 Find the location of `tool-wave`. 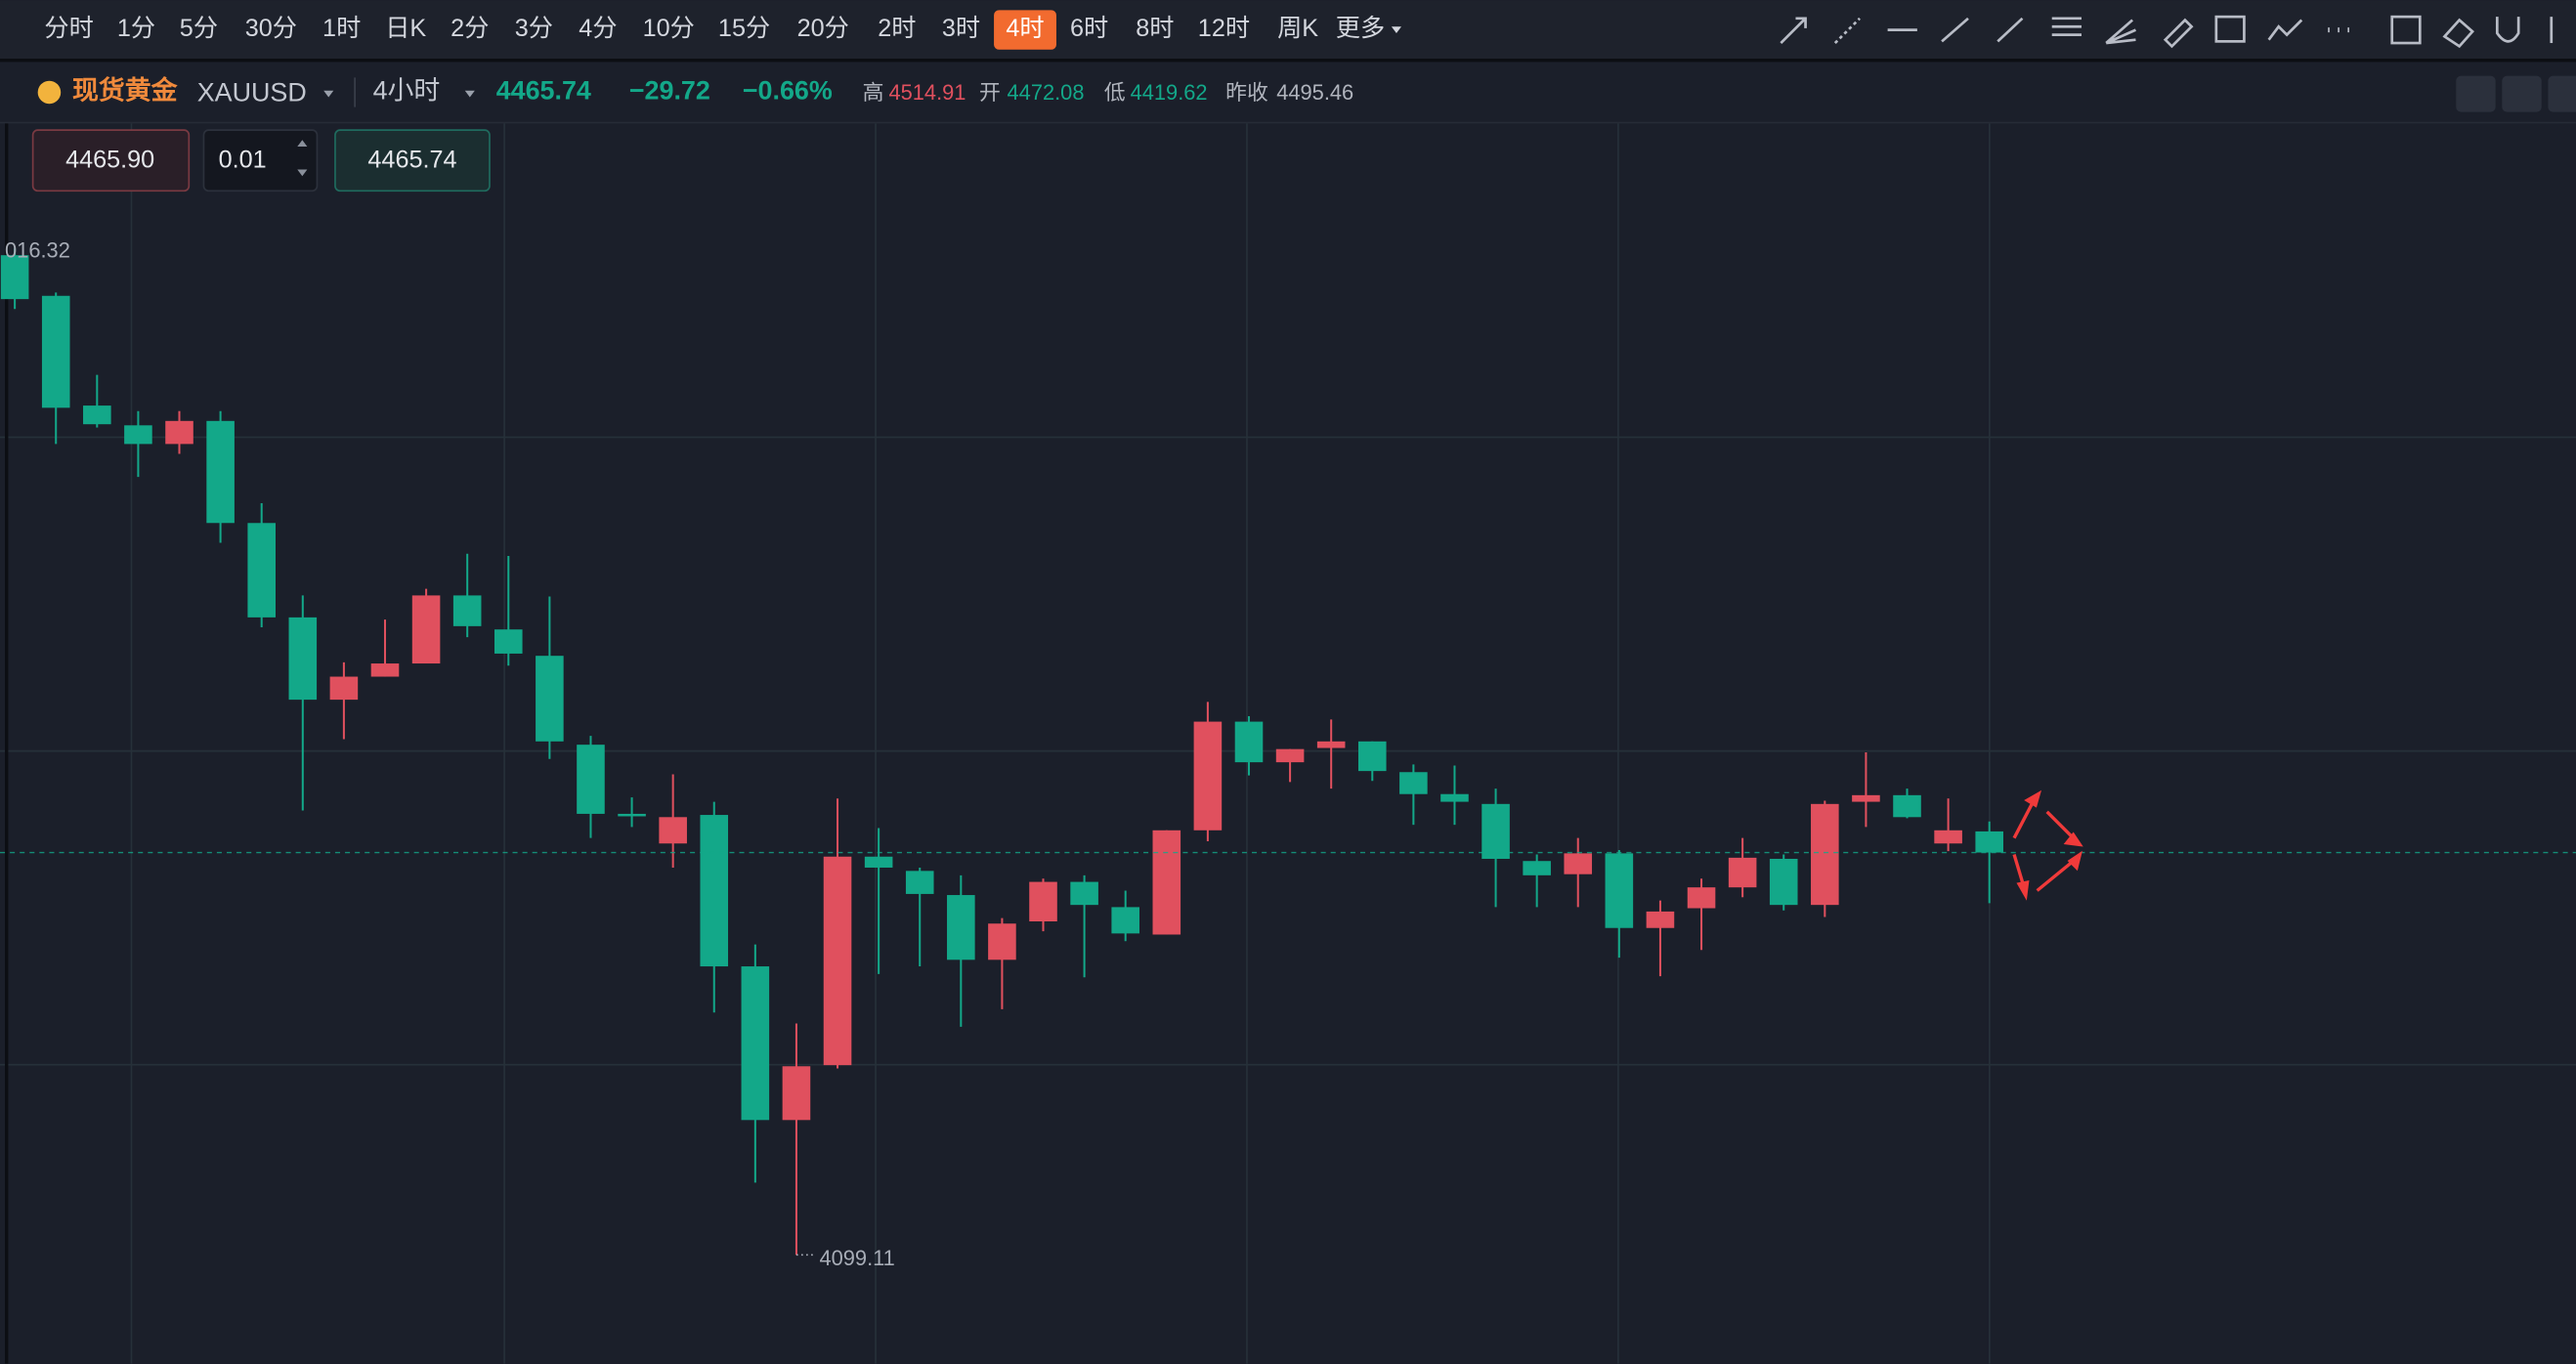

tool-wave is located at coordinates (2285, 30).